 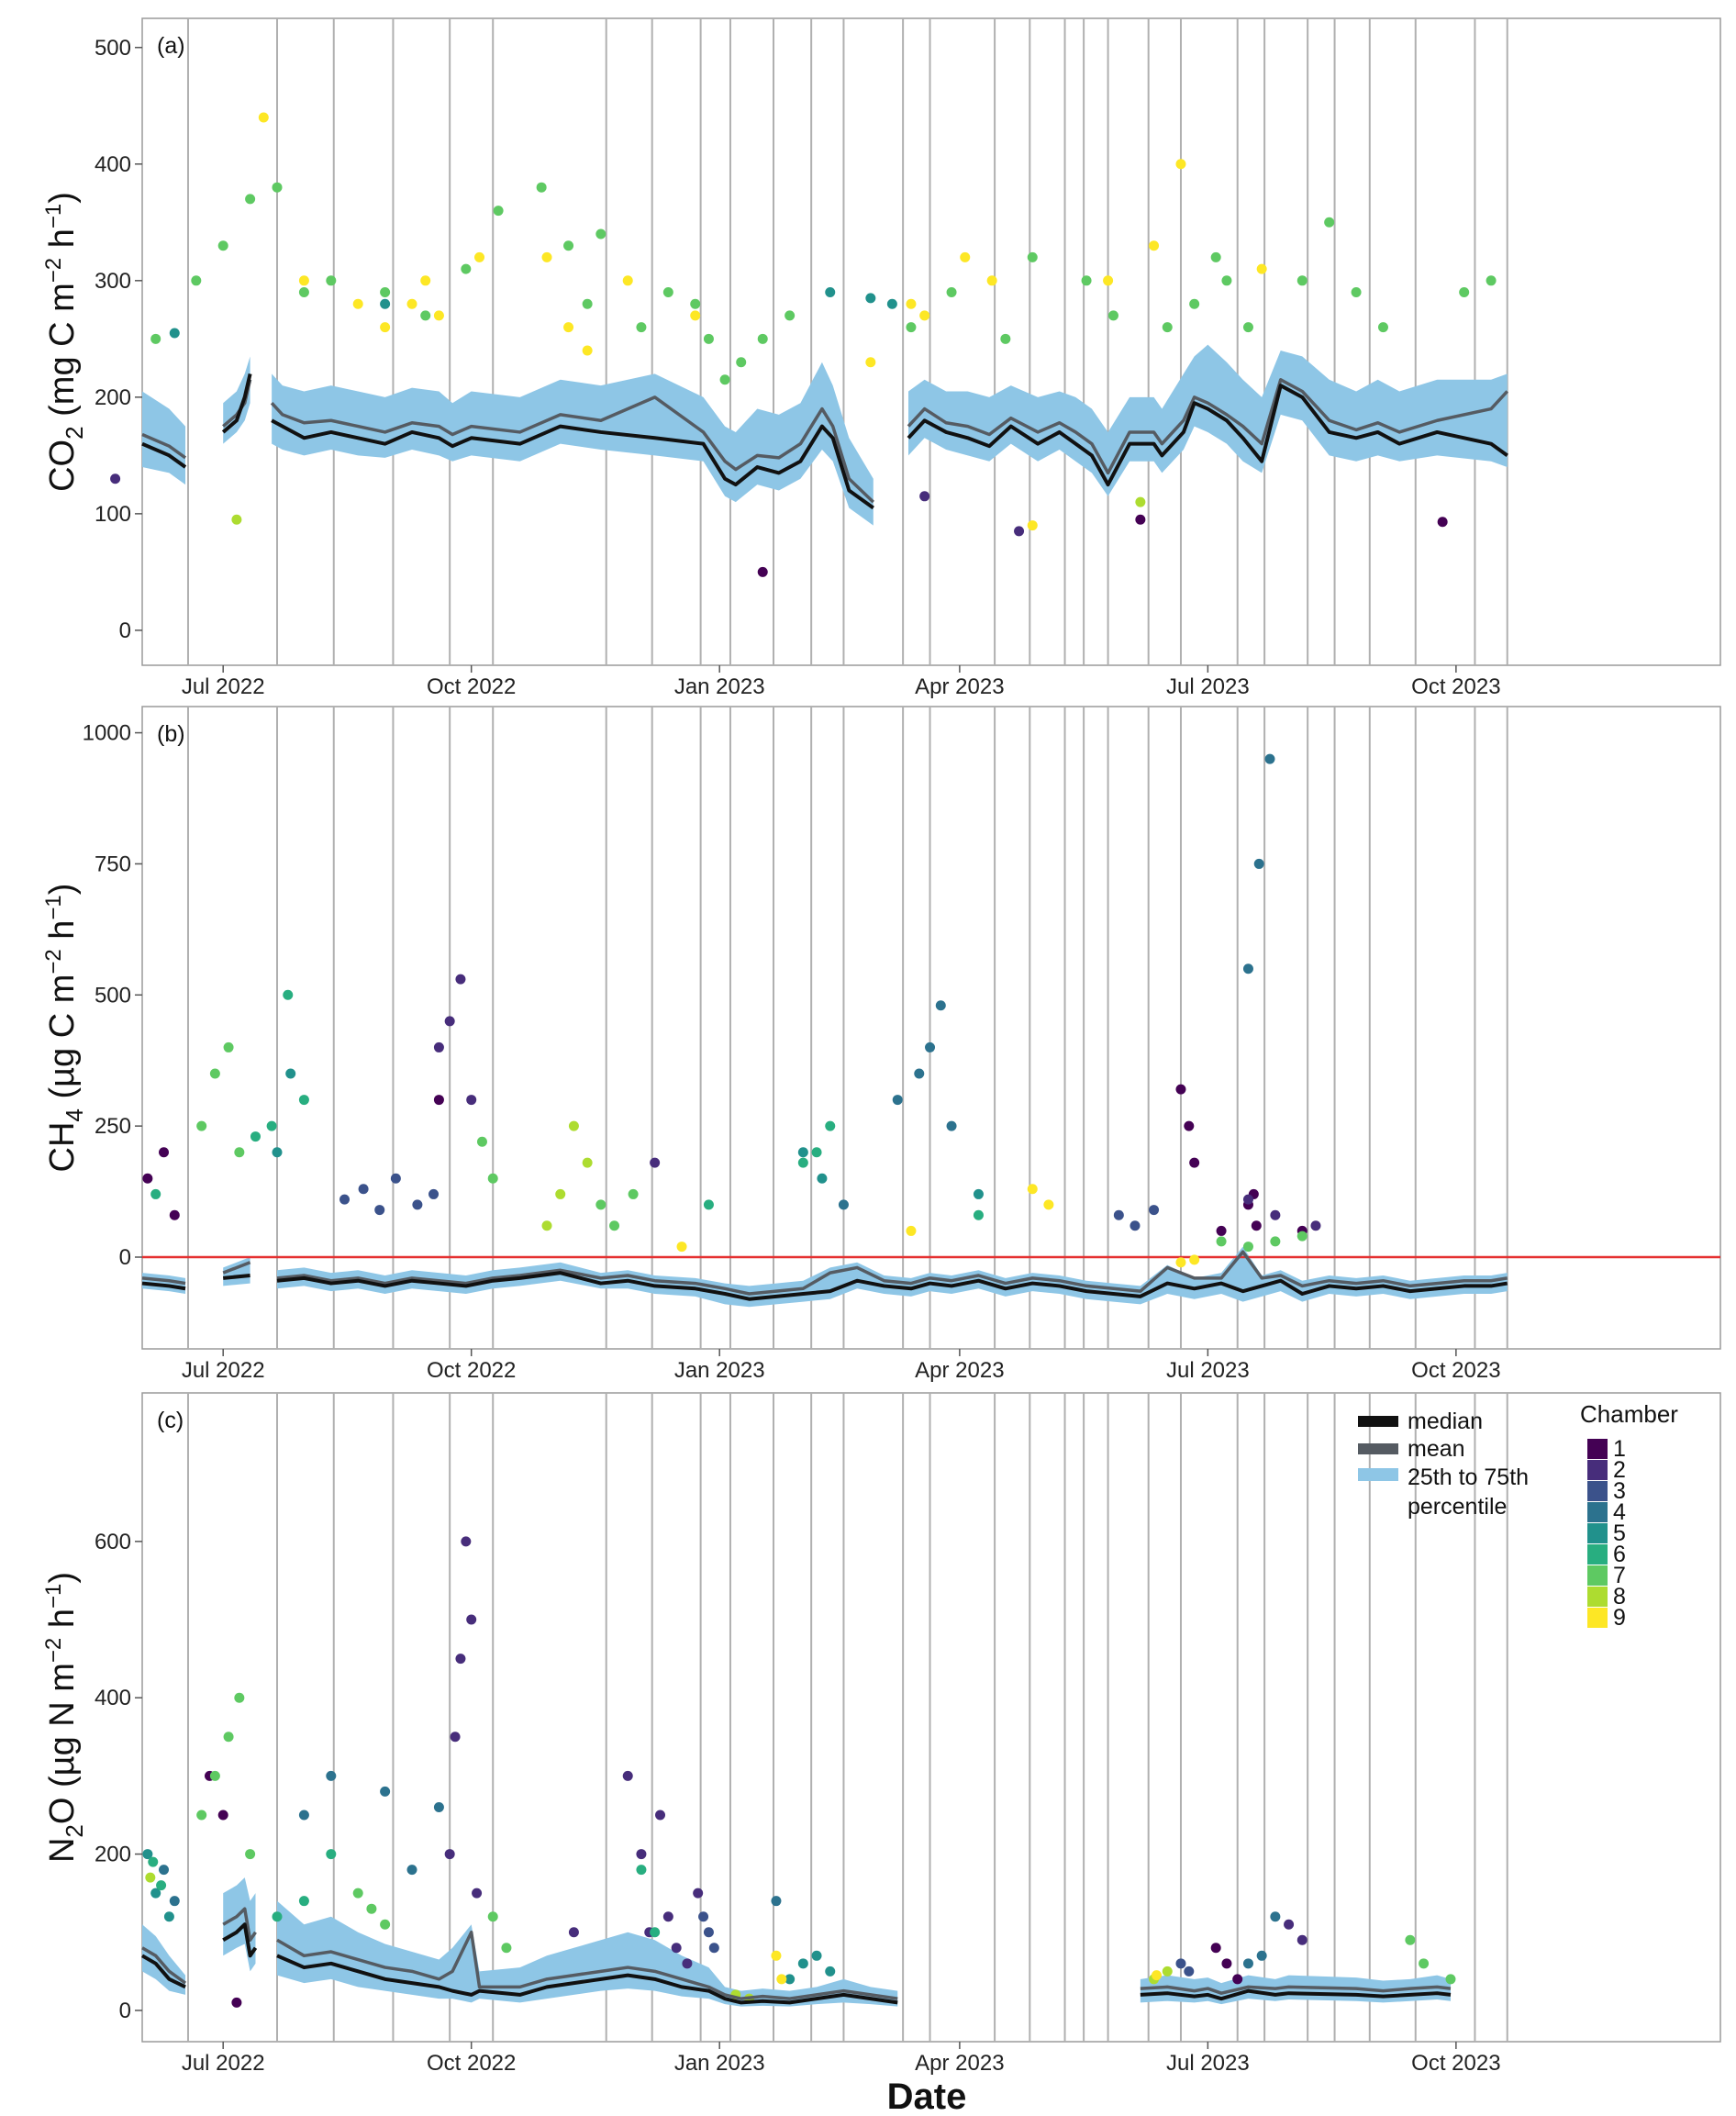 I want to click on legend-mean-label: mean, so click(x=1437, y=1449).